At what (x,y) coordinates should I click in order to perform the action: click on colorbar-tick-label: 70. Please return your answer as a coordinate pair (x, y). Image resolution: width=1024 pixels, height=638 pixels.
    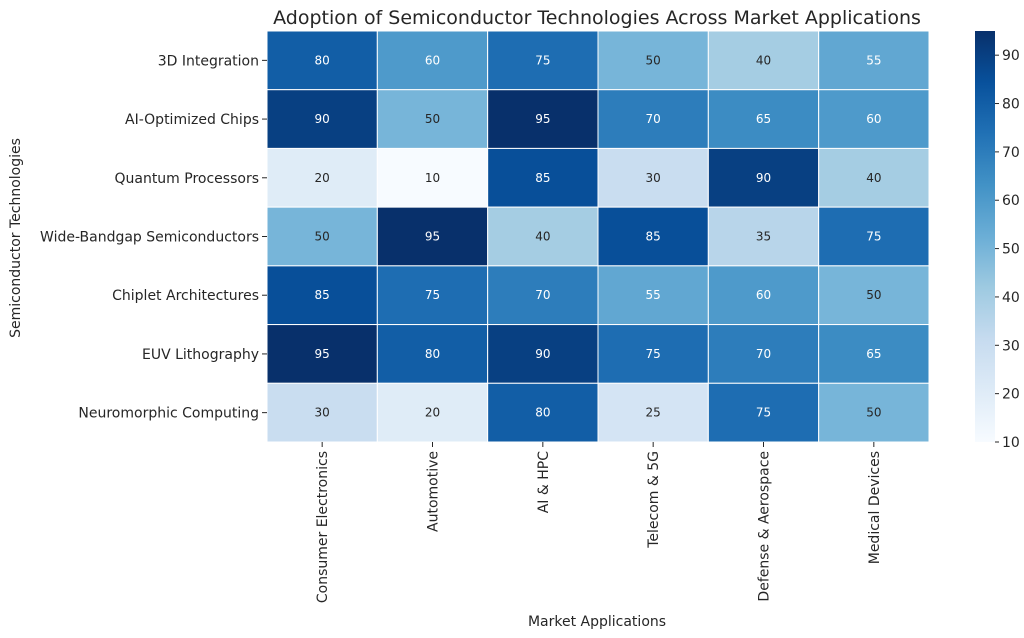
    Looking at the image, I should click on (1011, 153).